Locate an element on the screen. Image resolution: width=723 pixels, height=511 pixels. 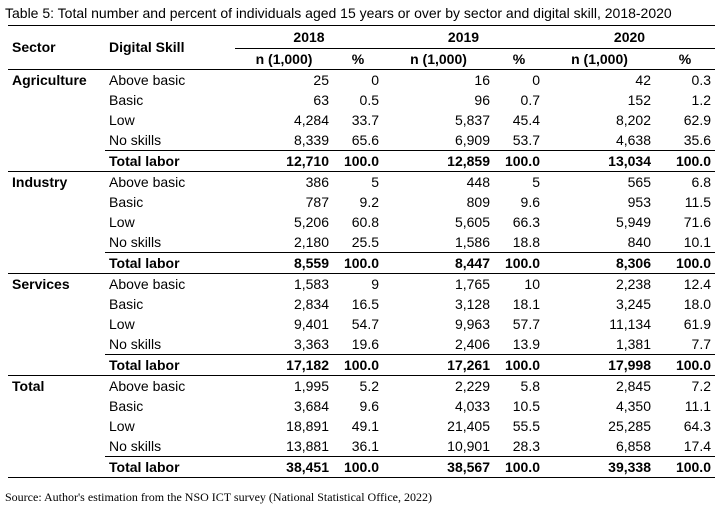
cell-pct-2019: 28.3 is located at coordinates (526, 445).